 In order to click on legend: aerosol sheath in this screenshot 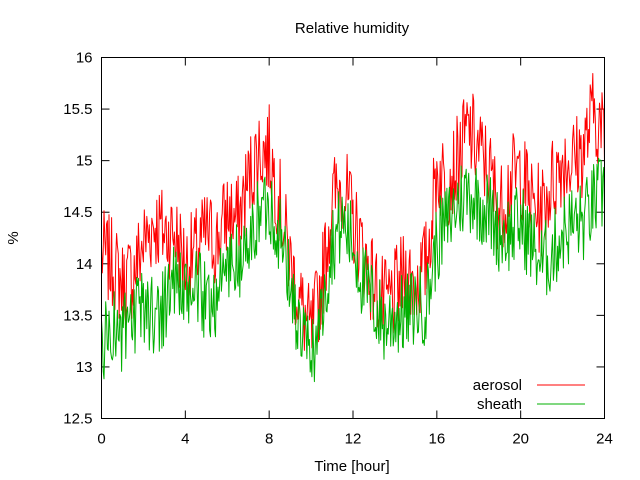, I will do `click(529, 395)`.